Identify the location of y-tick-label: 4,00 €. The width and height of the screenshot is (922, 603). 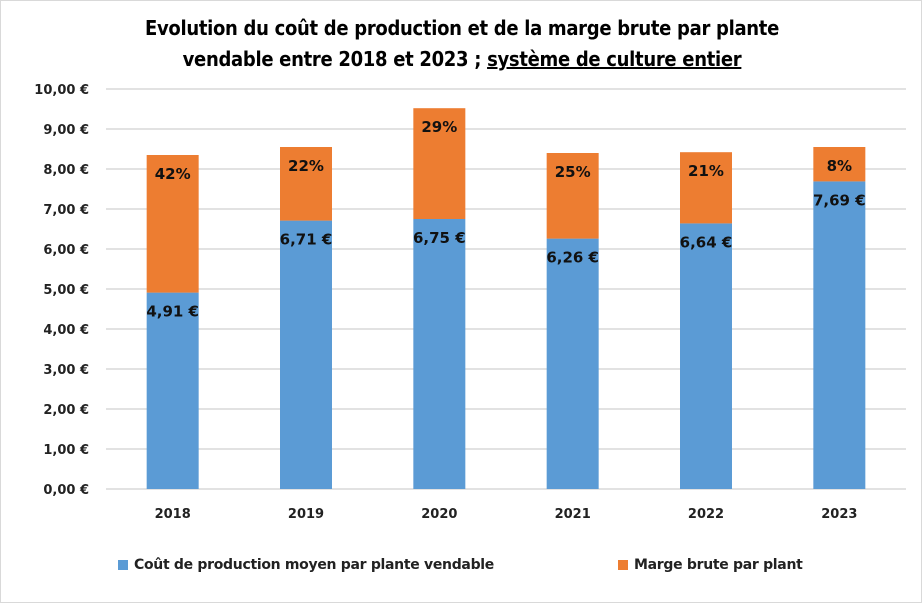
(66, 330).